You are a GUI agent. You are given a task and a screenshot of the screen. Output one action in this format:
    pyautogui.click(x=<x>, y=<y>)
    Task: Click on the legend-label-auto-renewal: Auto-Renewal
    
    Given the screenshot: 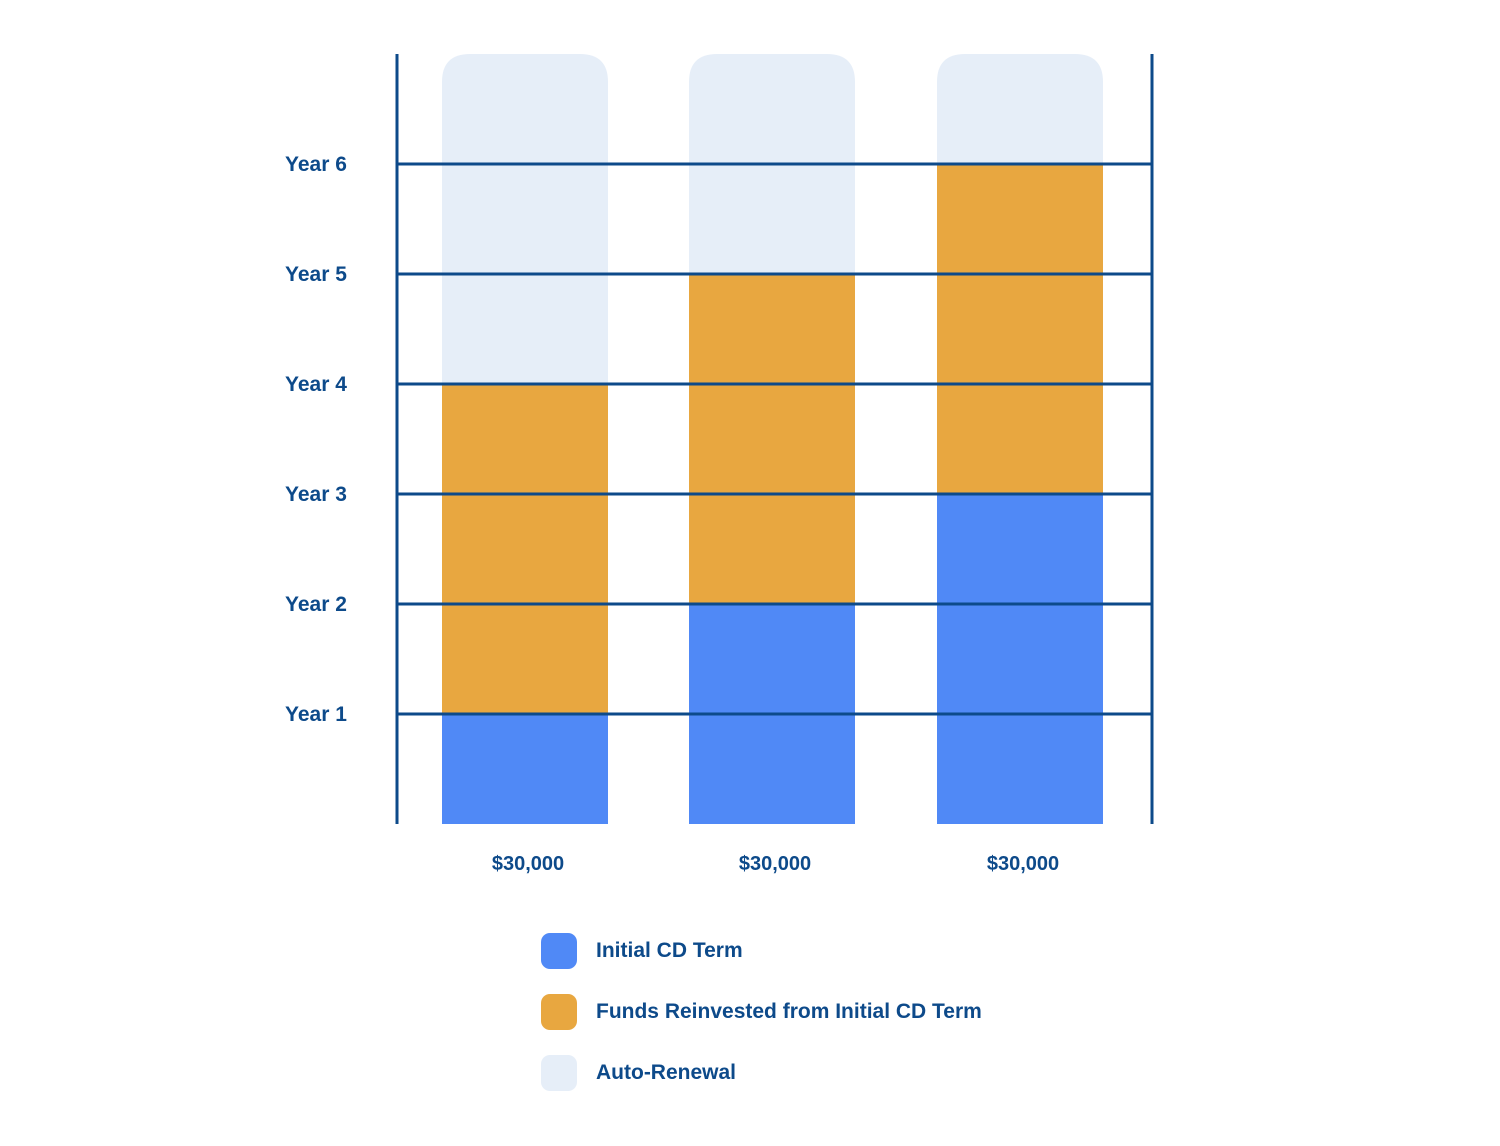 What is the action you would take?
    pyautogui.click(x=666, y=1072)
    